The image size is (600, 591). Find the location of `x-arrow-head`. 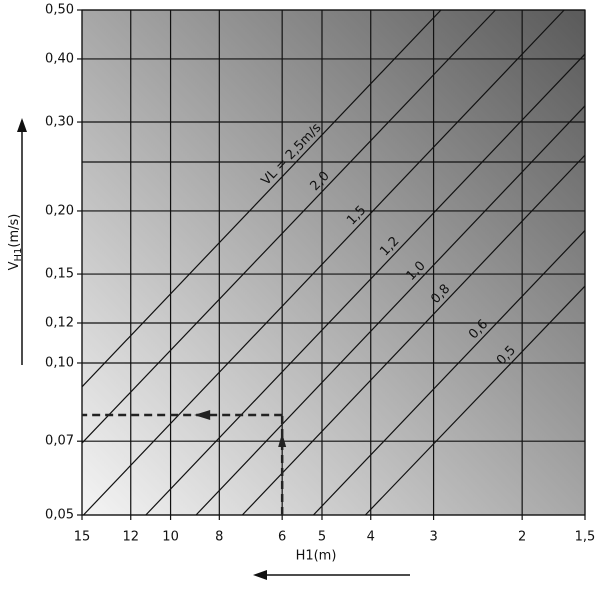

x-arrow-head is located at coordinates (260, 575).